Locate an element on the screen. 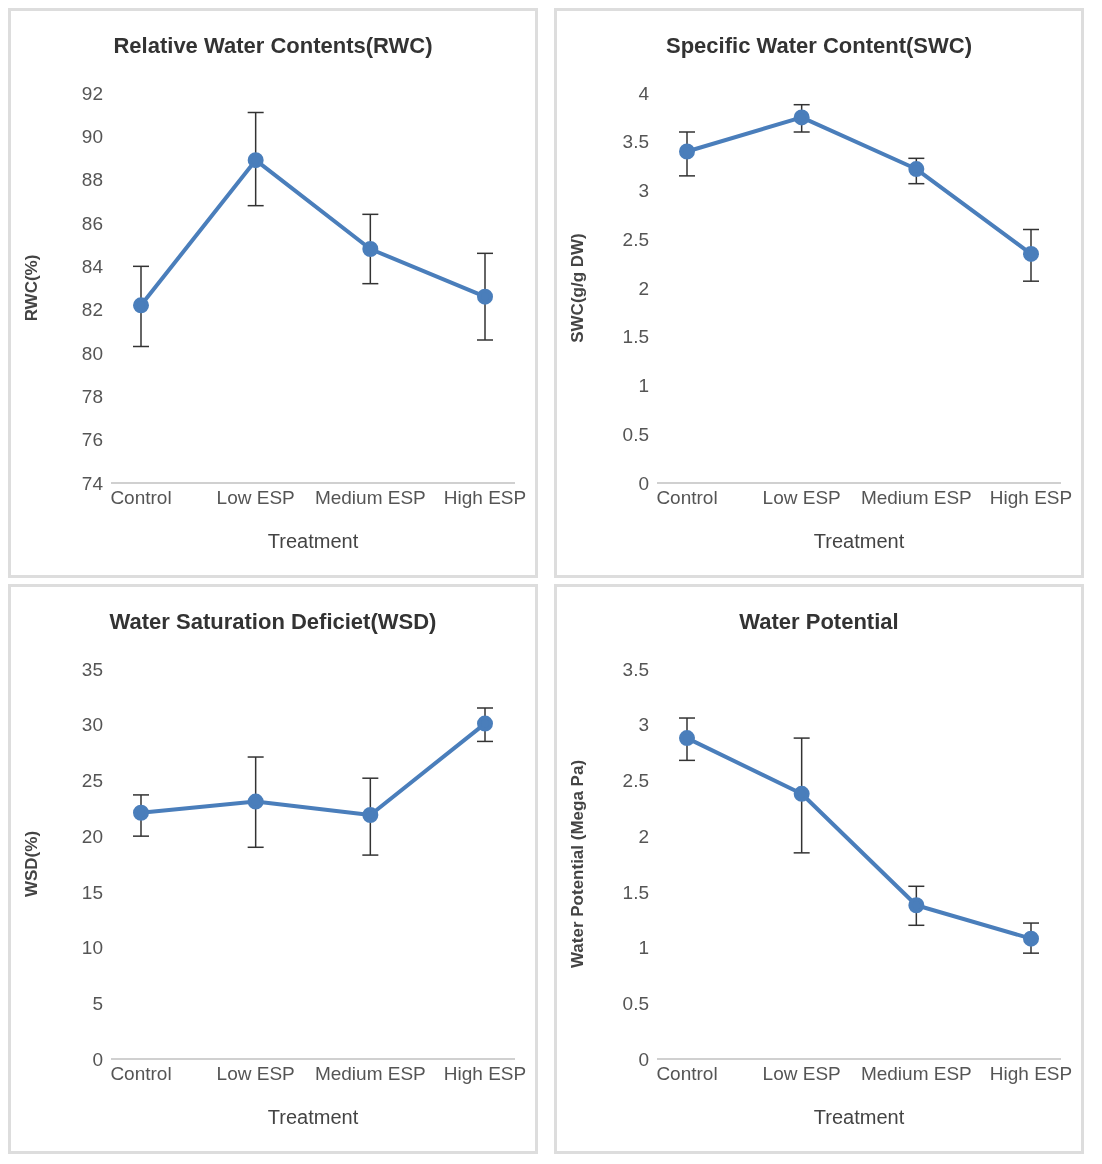  y-axis-title: SWC(g/g DW) is located at coordinates (578, 288).